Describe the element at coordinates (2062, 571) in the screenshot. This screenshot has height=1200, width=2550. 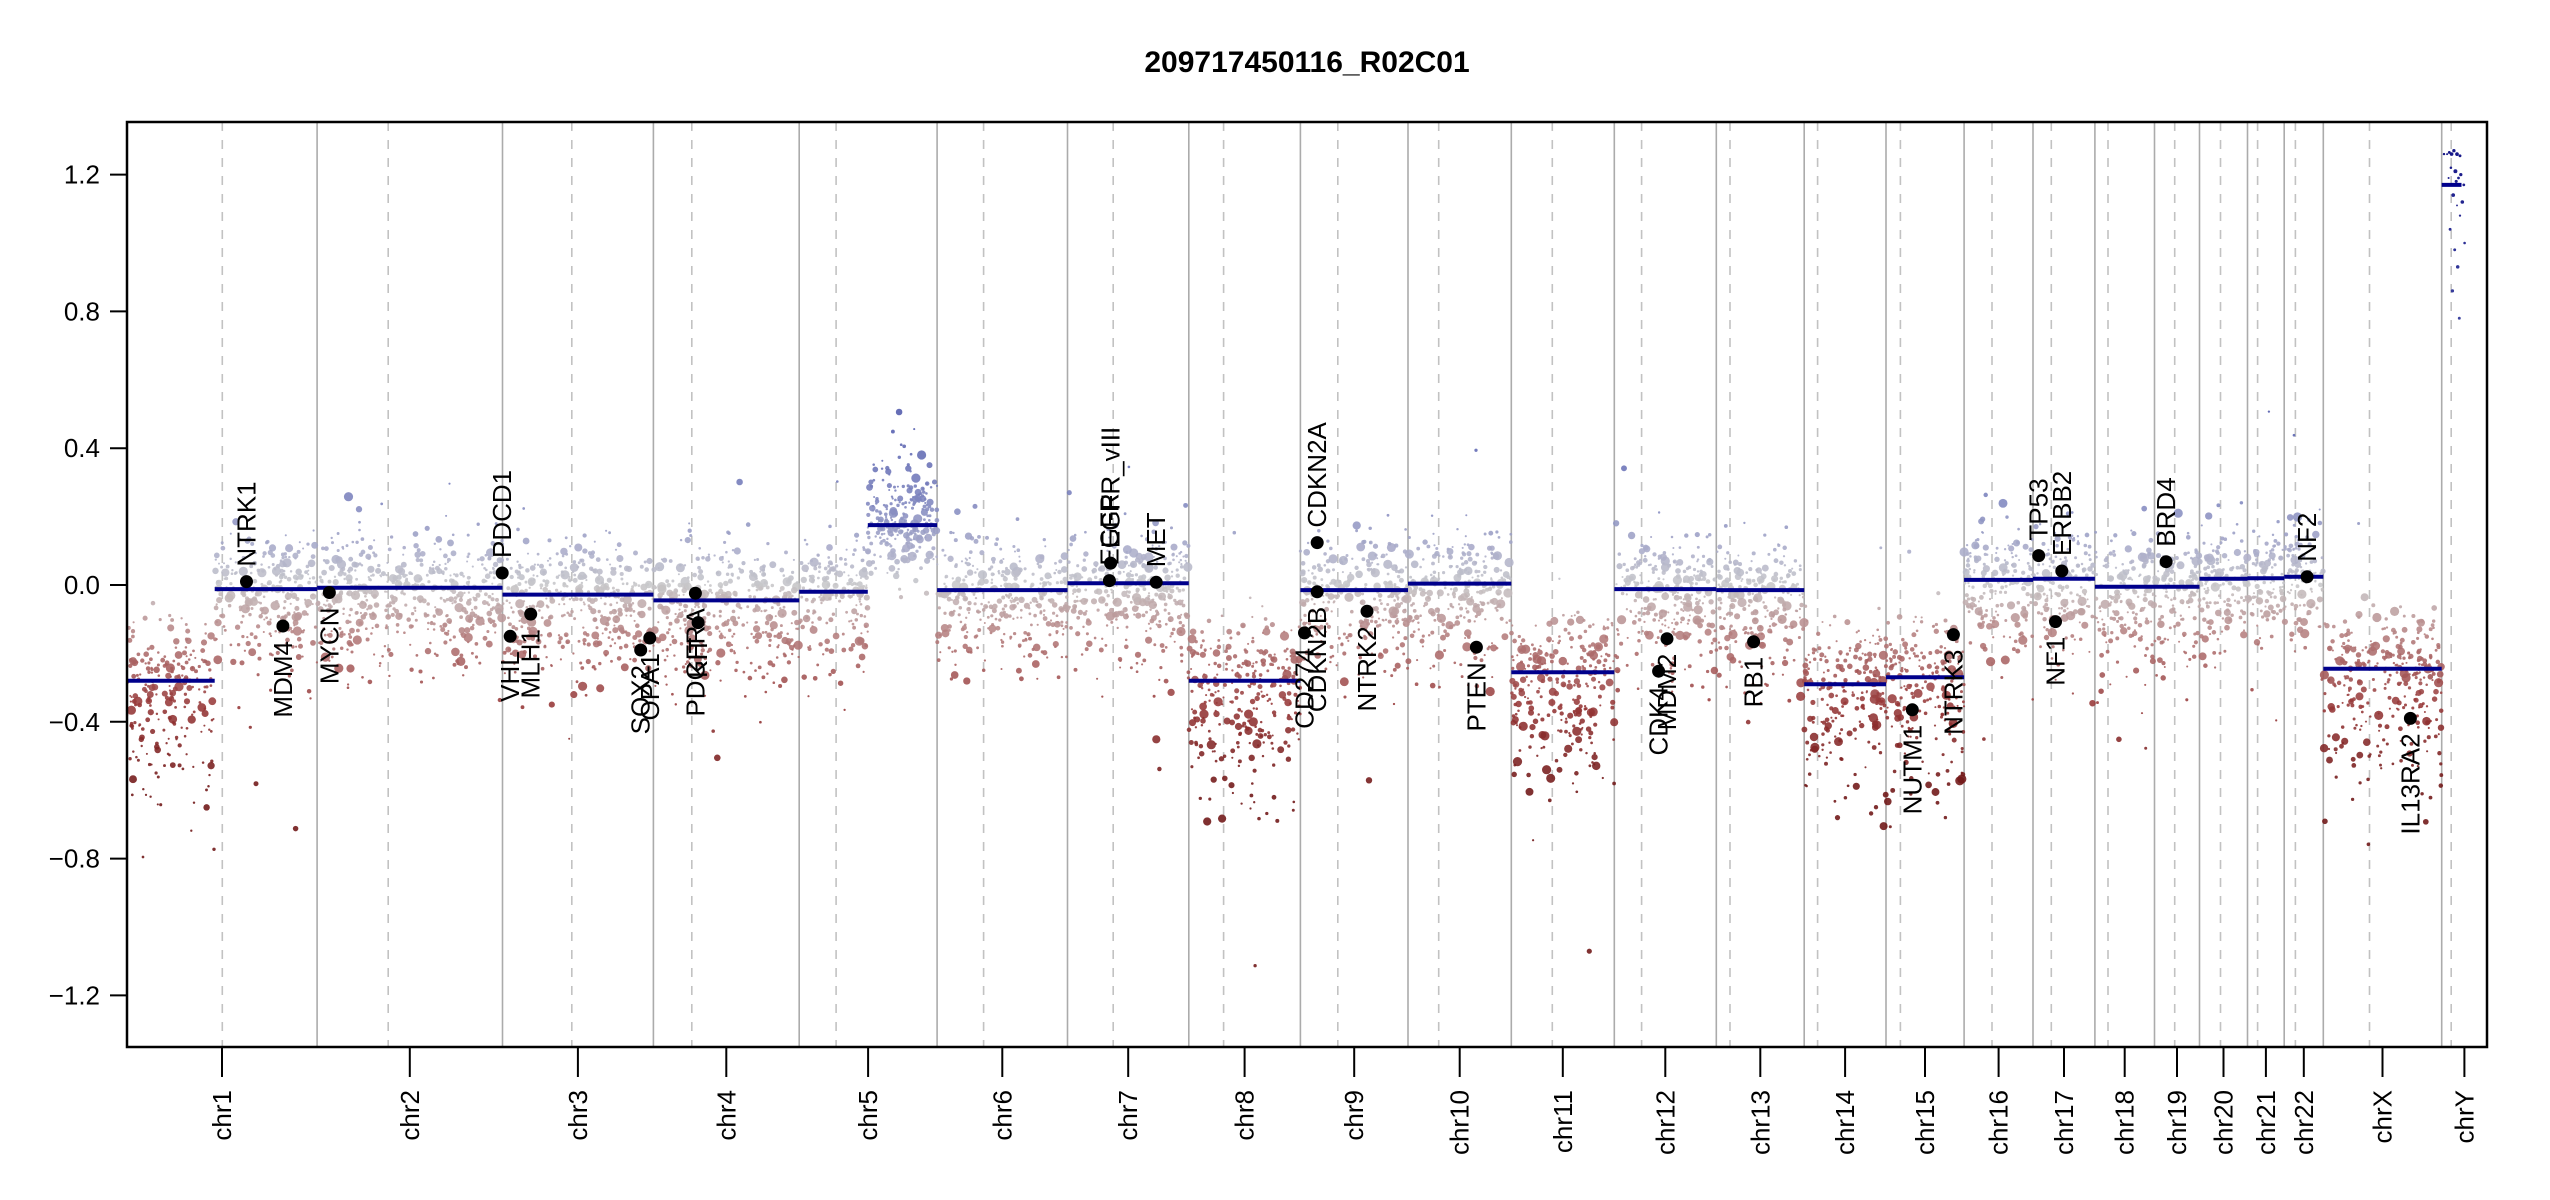
I see `gene-dot-ERBB2` at that location.